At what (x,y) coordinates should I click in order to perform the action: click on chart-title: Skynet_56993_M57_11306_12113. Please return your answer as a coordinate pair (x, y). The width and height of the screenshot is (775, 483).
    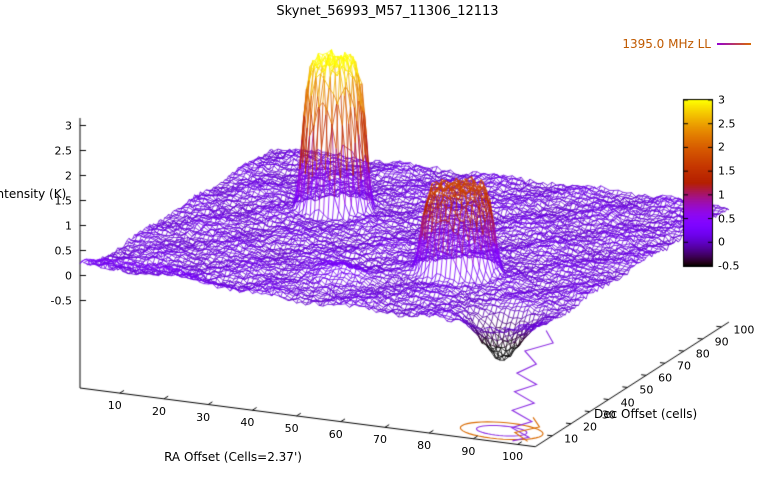
    Looking at the image, I should click on (387, 11).